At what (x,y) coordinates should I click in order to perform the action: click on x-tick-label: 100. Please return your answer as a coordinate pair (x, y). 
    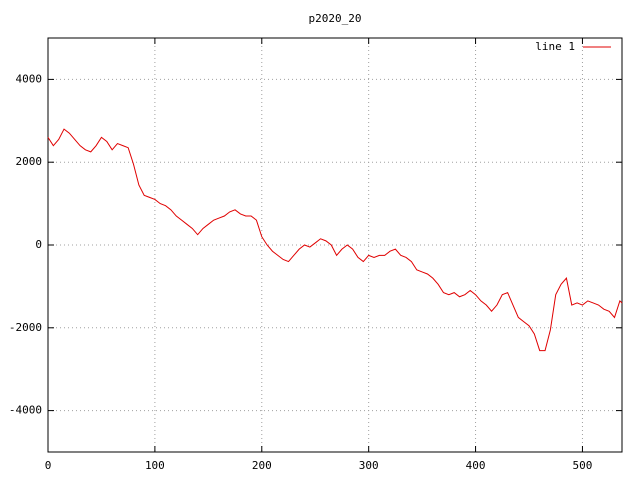
    Looking at the image, I should click on (155, 465).